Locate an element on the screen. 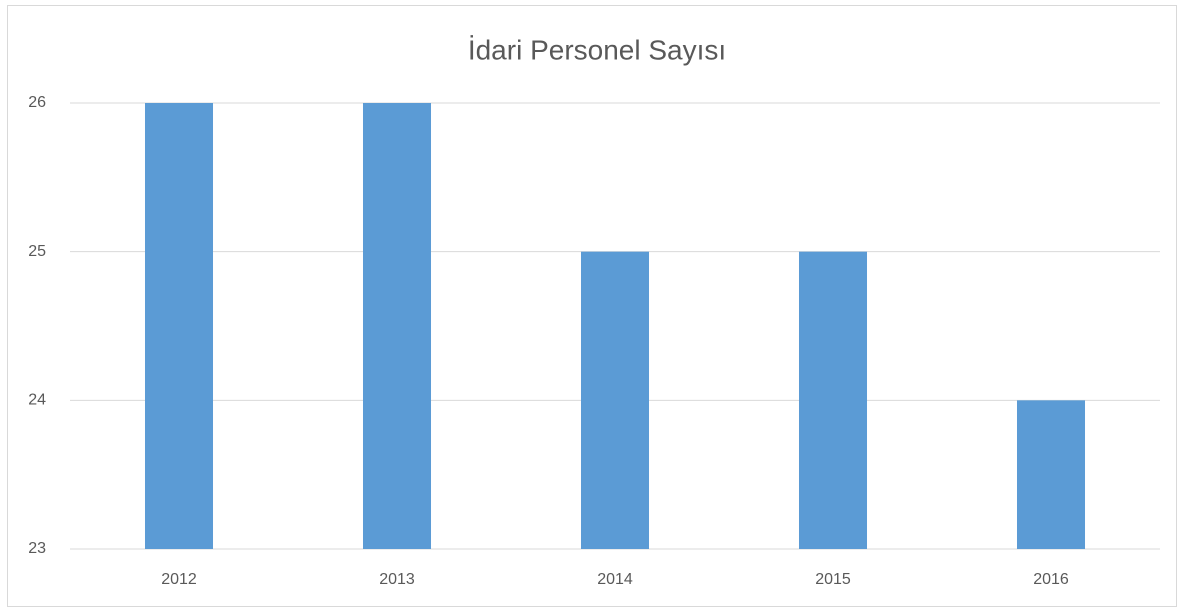 This screenshot has height=613, width=1184. chart-title: İdari Personel Sayısı is located at coordinates (597, 49).